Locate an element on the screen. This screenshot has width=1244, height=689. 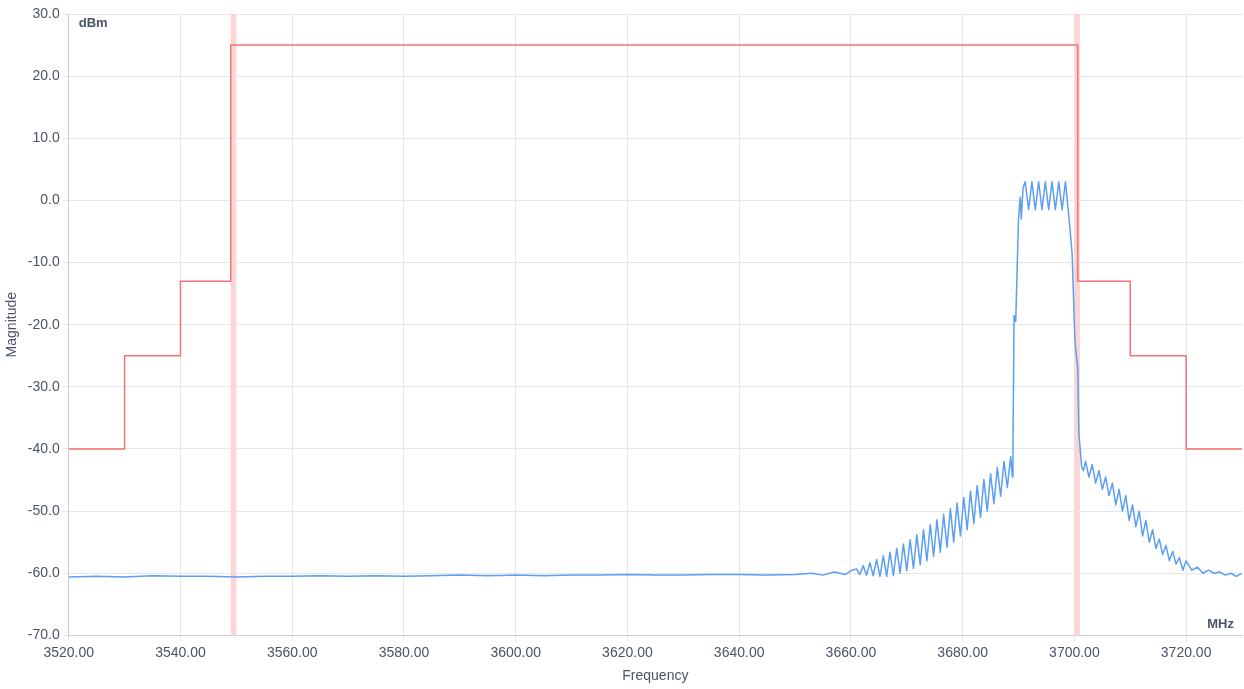
x-tick-label: 3520.00 is located at coordinates (69, 651).